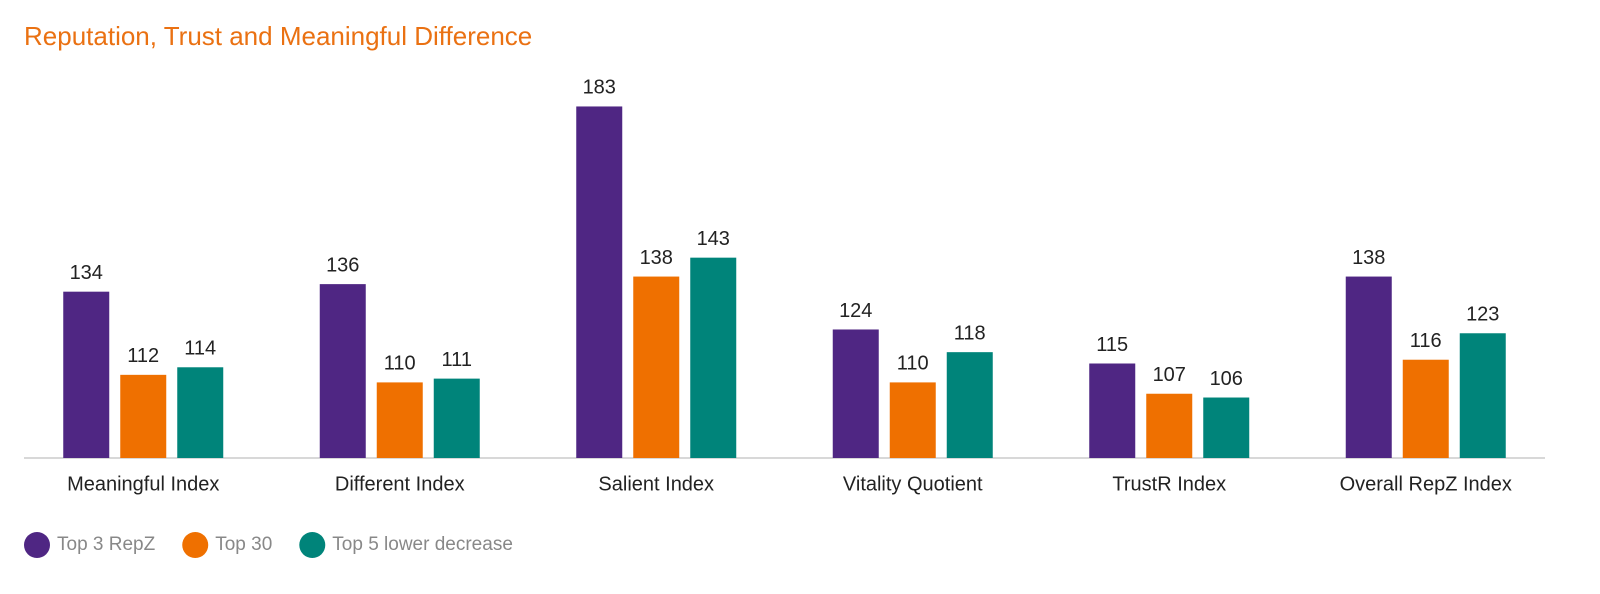 This screenshot has width=1600, height=594. What do you see at coordinates (342, 265) in the screenshot?
I see `value-label: 136` at bounding box center [342, 265].